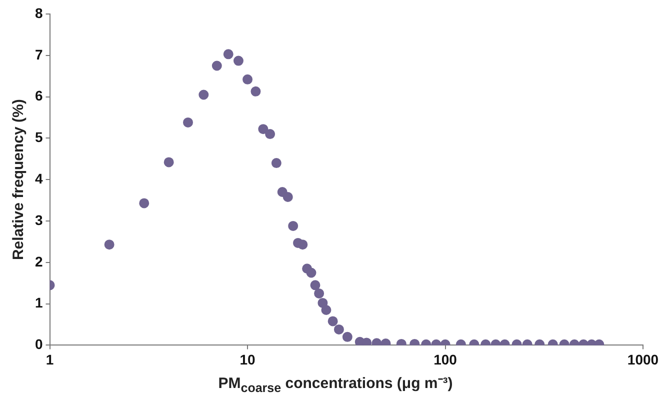  Describe the element at coordinates (38, 261) in the screenshot. I see `y-tick-label: 2` at that location.